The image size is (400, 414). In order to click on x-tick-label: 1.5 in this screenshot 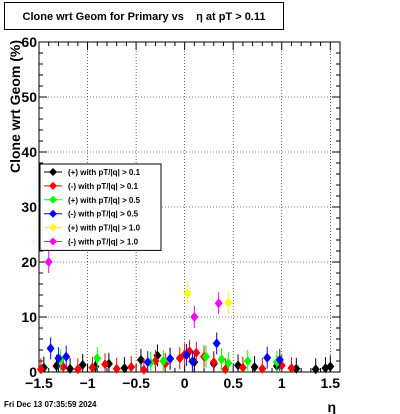, I will do `click(331, 383)`.